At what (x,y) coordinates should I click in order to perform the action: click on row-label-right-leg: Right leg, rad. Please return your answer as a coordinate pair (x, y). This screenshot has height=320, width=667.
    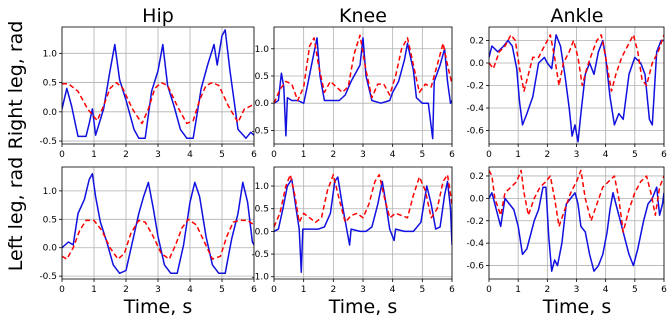
    Looking at the image, I should click on (16, 85).